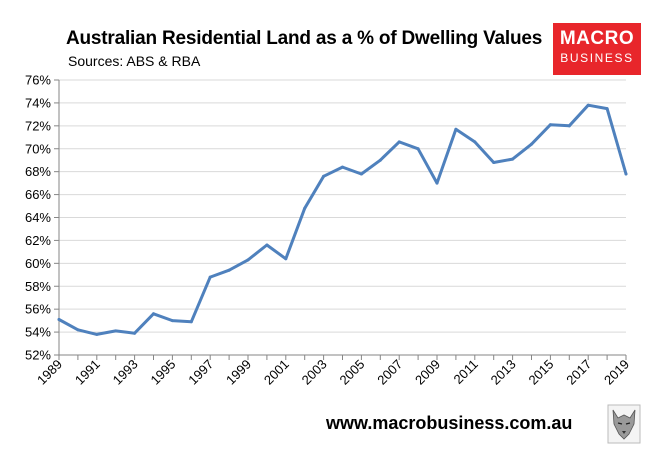 Image resolution: width=660 pixels, height=453 pixels. I want to click on wolf-logo-icon, so click(624, 424).